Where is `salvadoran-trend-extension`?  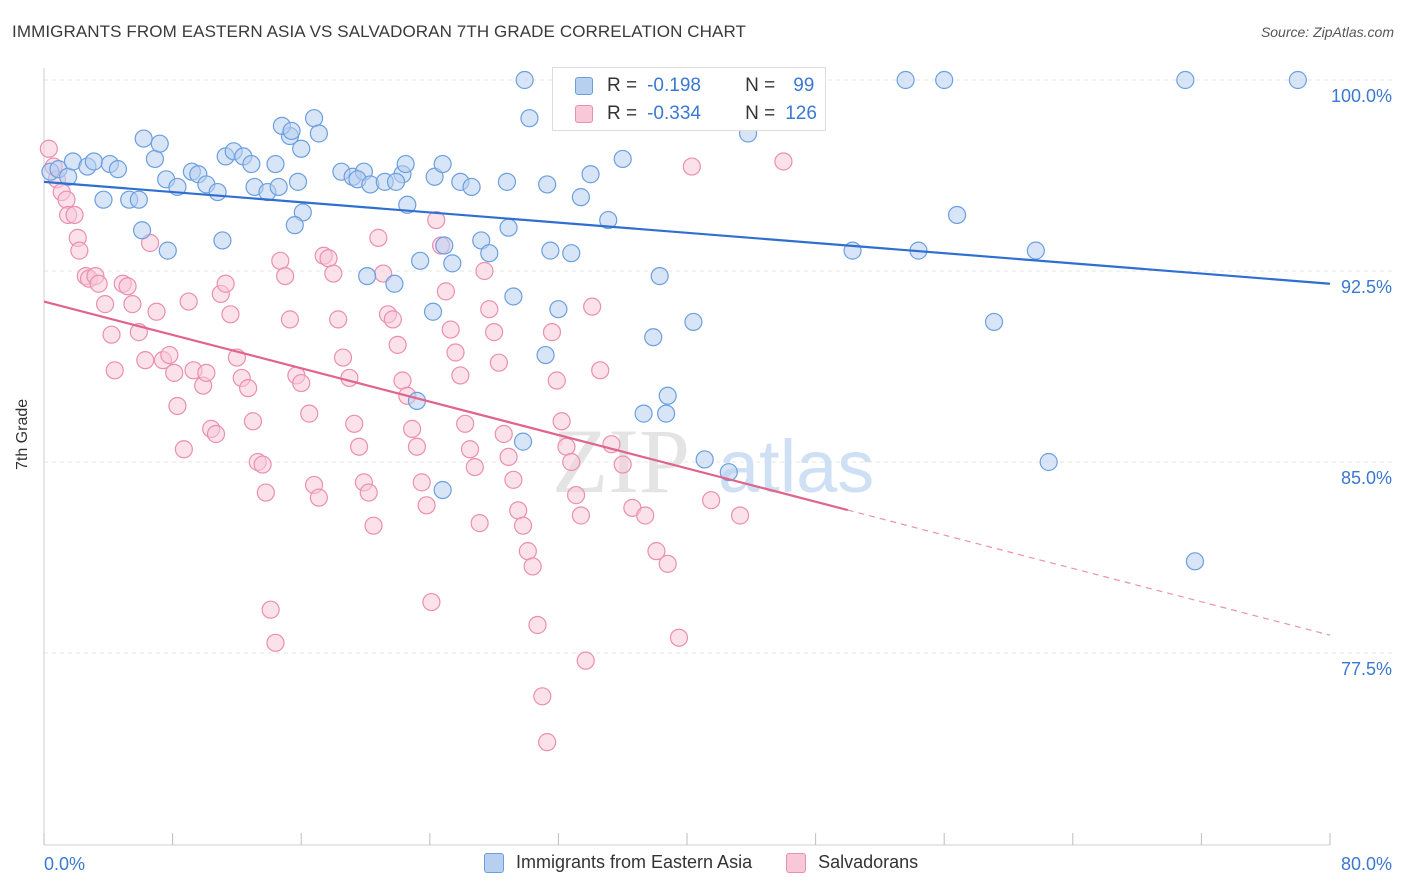
salvadoran-trend-extension is located at coordinates (1089, 572).